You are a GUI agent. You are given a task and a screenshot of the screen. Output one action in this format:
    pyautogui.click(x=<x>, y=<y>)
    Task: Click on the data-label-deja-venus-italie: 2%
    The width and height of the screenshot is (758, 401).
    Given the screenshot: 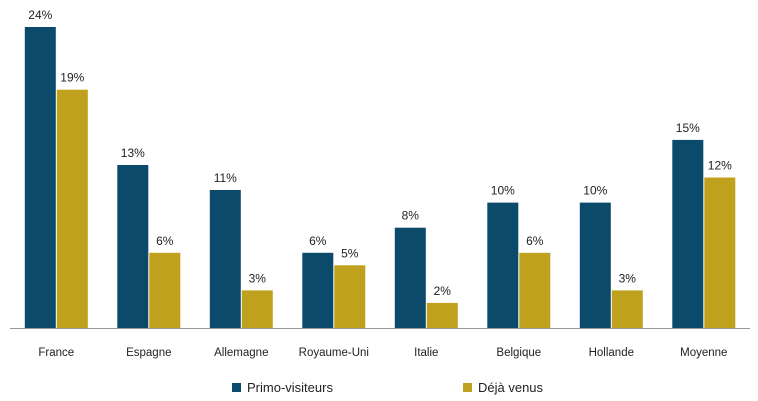 What is the action you would take?
    pyautogui.click(x=443, y=291)
    